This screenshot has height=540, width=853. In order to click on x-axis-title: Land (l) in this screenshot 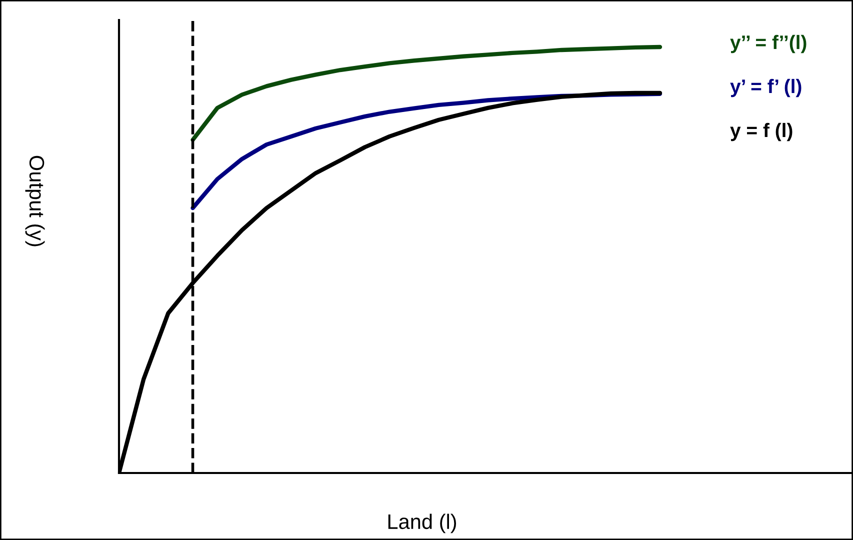, I will do `click(422, 524)`.